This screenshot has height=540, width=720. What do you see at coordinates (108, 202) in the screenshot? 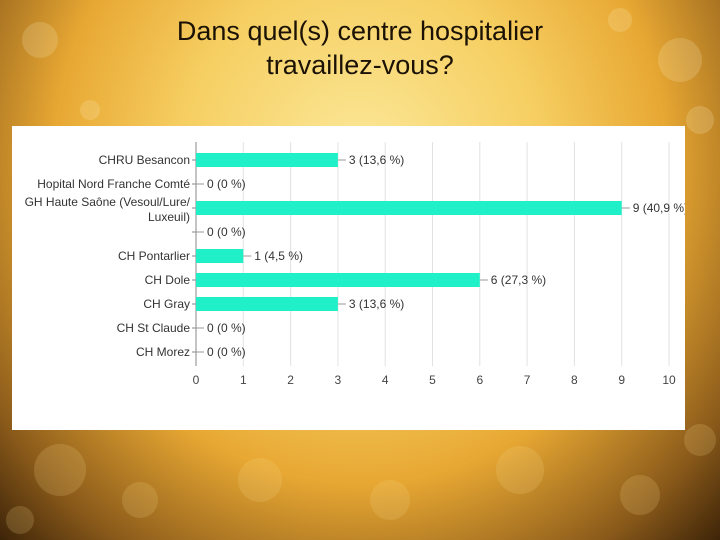
I see `category-label: GH Haute Saône (Vesoul/Lure/` at bounding box center [108, 202].